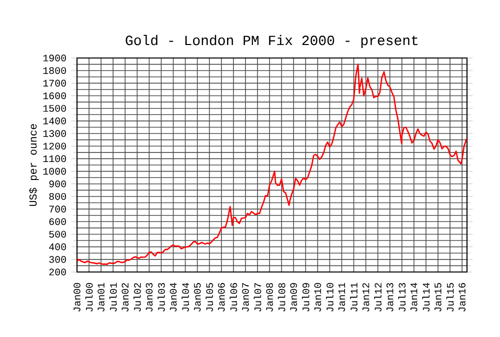 Image resolution: width=500 pixels, height=337 pixels. What do you see at coordinates (366, 297) in the screenshot?
I see `x-tick-label: Jan12` at bounding box center [366, 297].